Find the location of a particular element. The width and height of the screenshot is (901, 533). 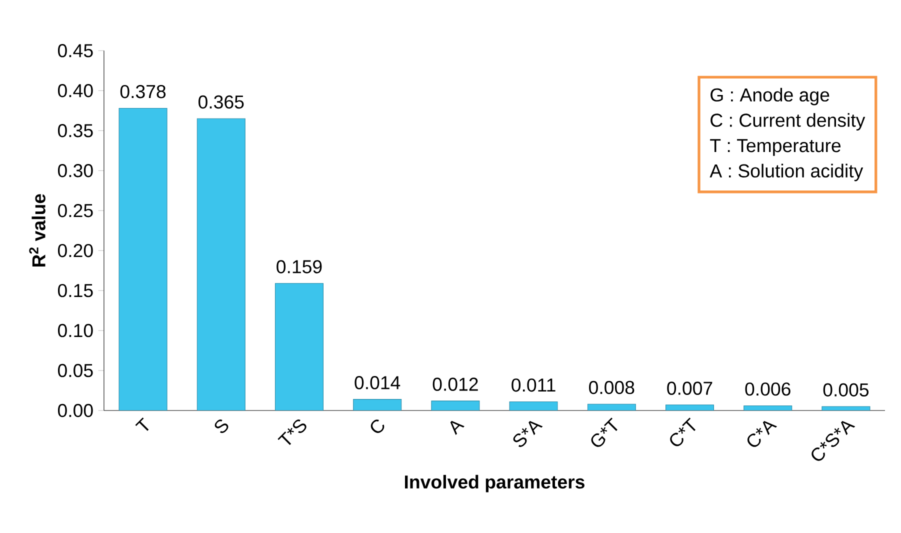

data-label: 0.011 is located at coordinates (534, 385).